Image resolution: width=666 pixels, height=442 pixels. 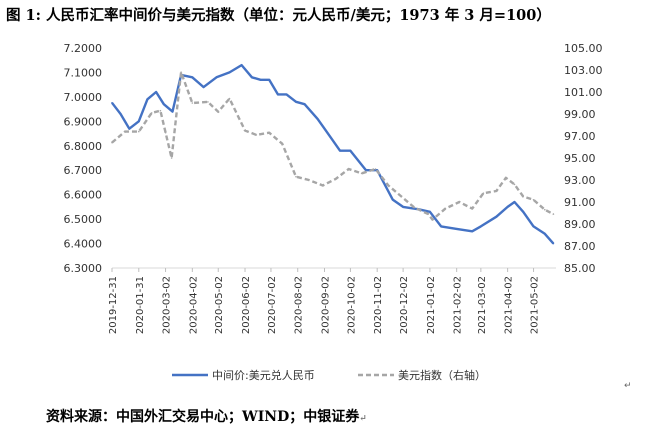 What do you see at coordinates (431, 305) in the screenshot?
I see `x-tick-label: 2021-01-02` at bounding box center [431, 305].